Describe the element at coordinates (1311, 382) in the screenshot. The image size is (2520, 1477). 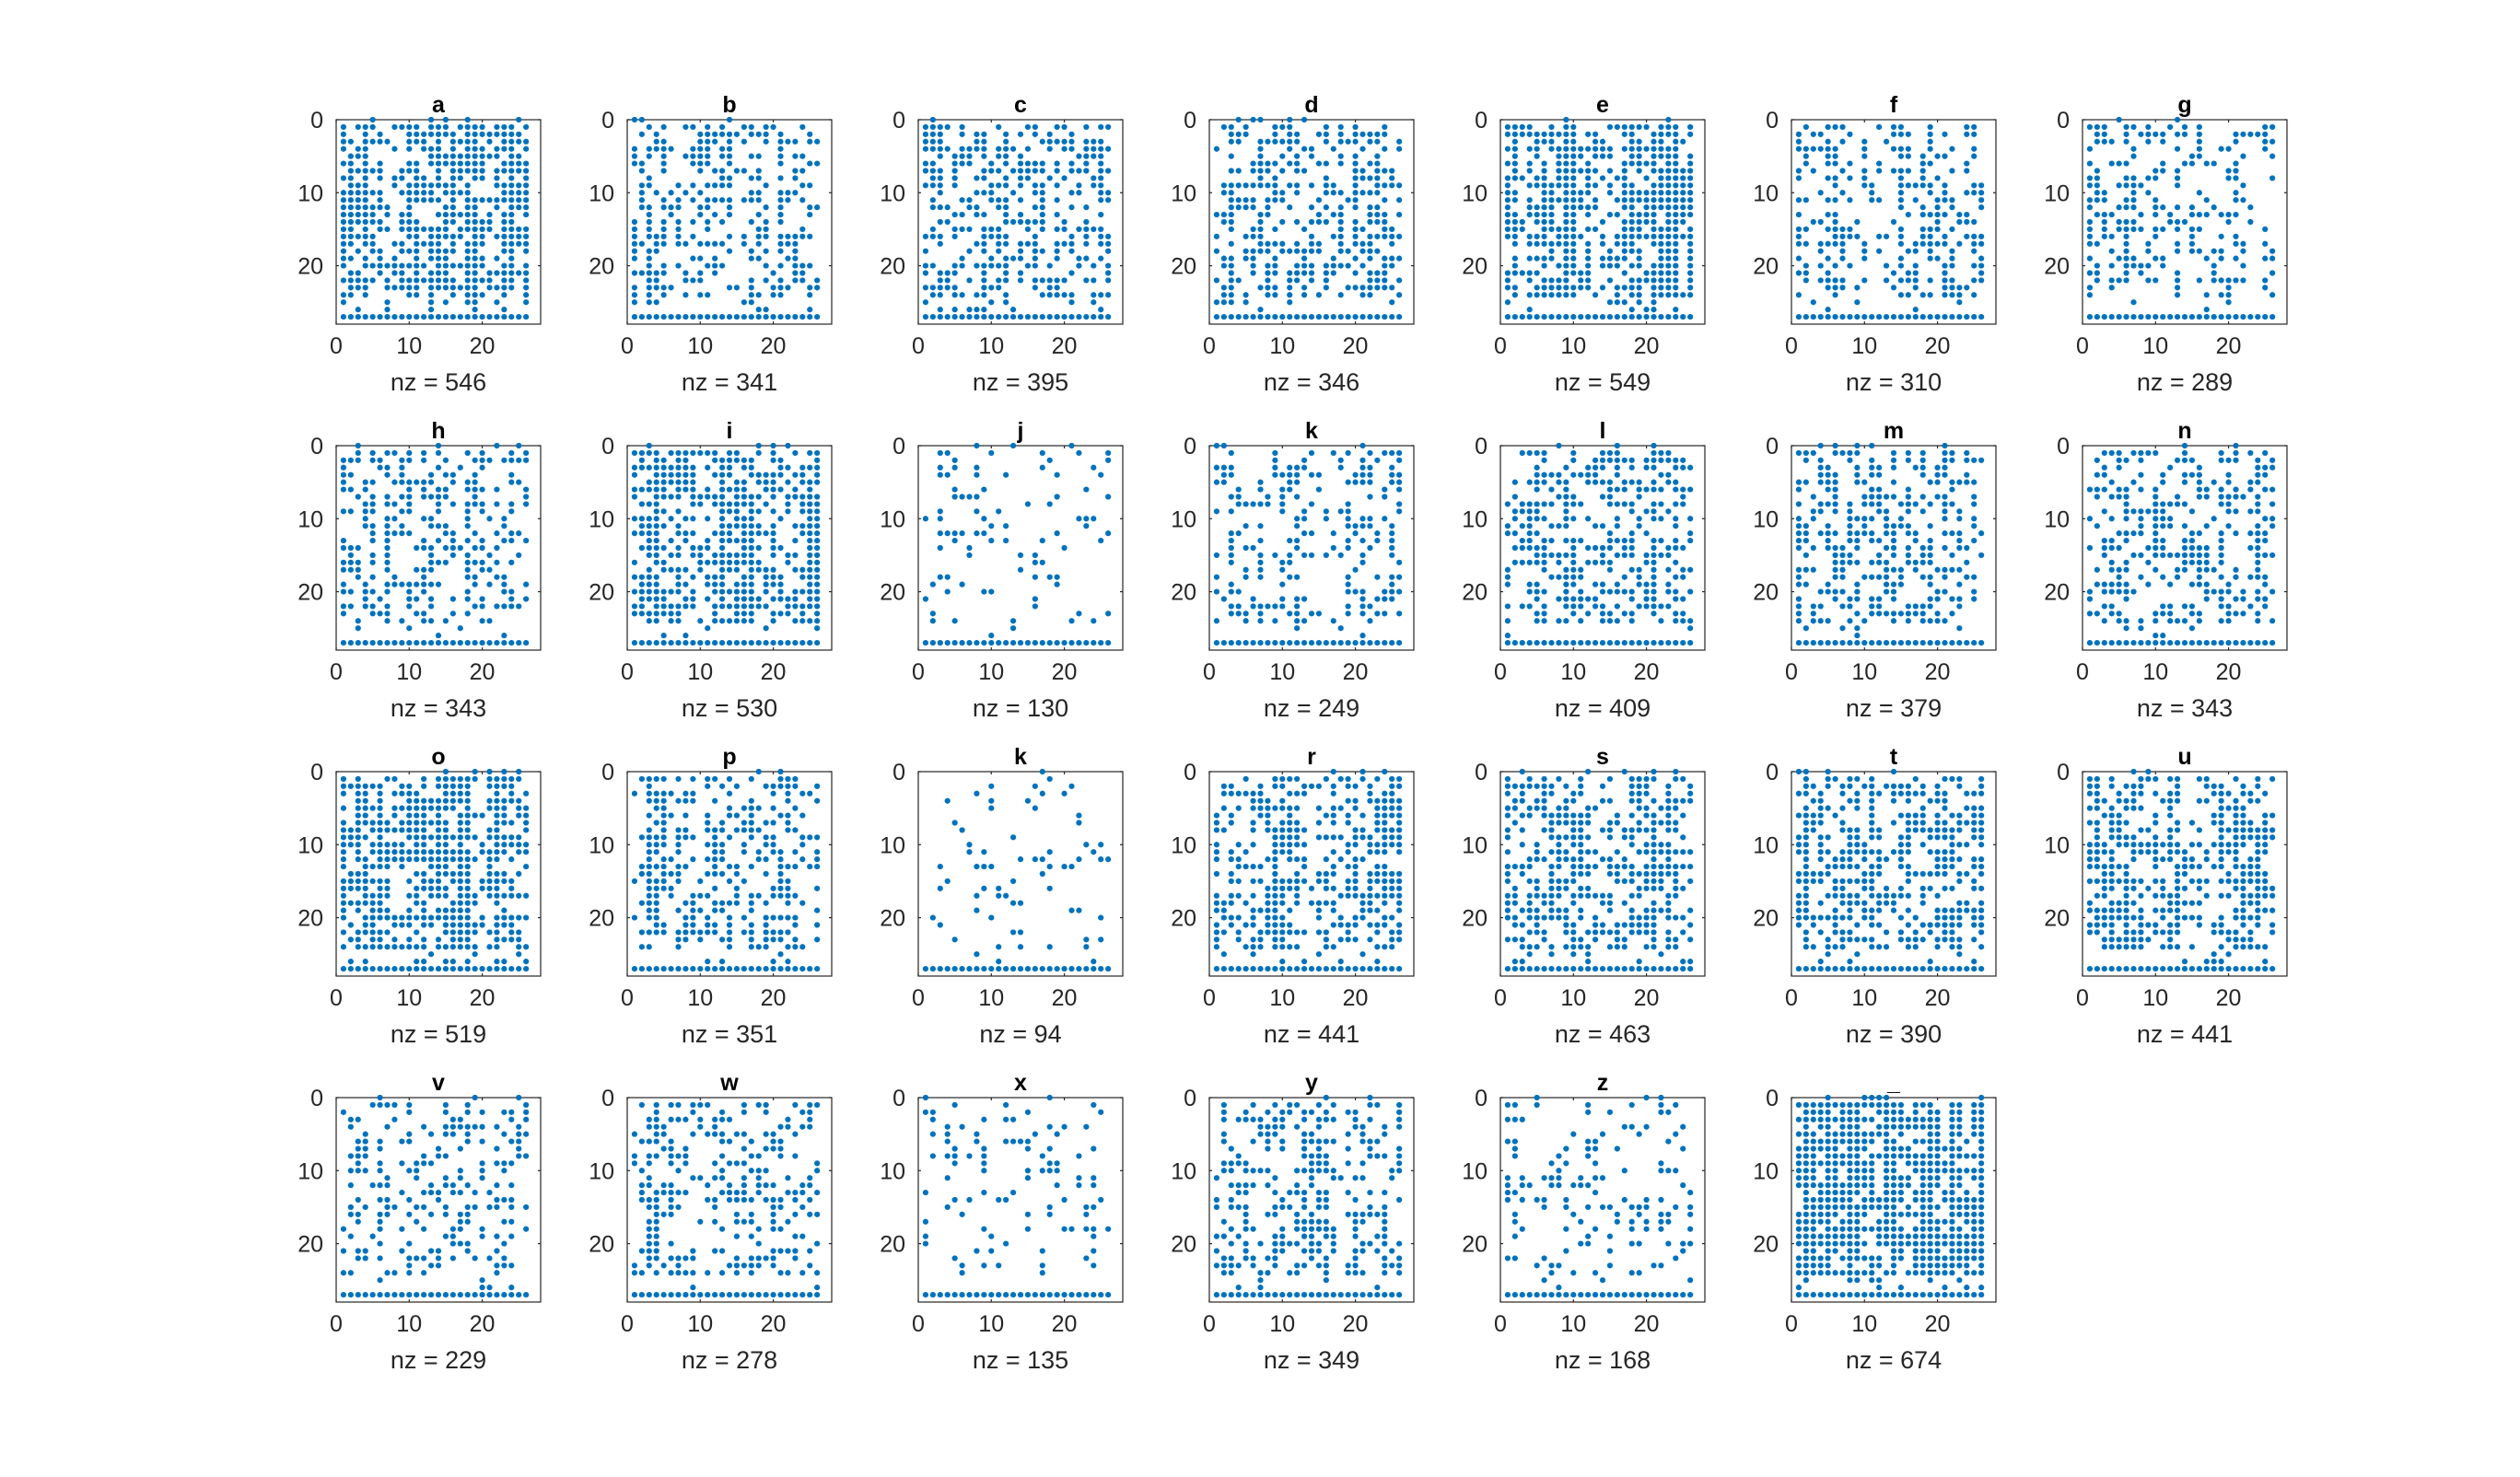
I see `nz-label: nz = 346` at that location.